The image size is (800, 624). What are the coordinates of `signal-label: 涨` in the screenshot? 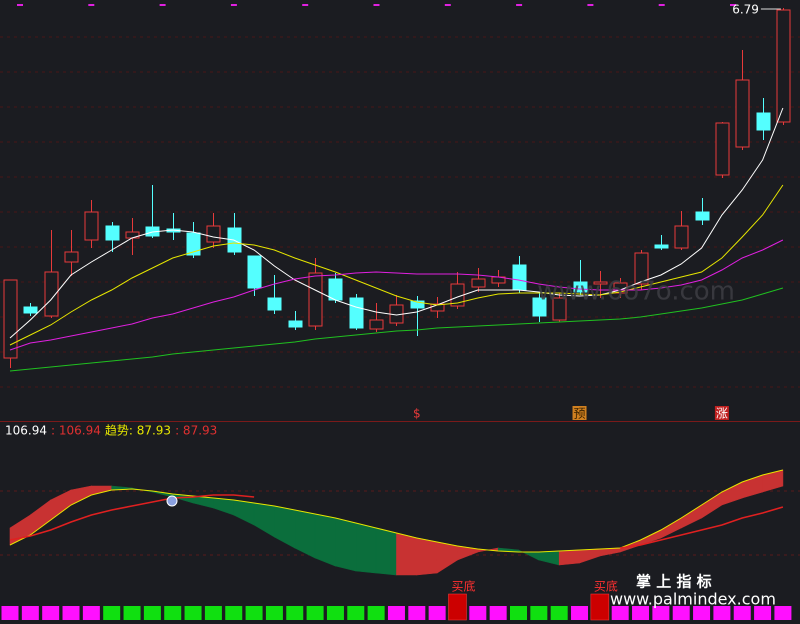 It's located at (722, 413).